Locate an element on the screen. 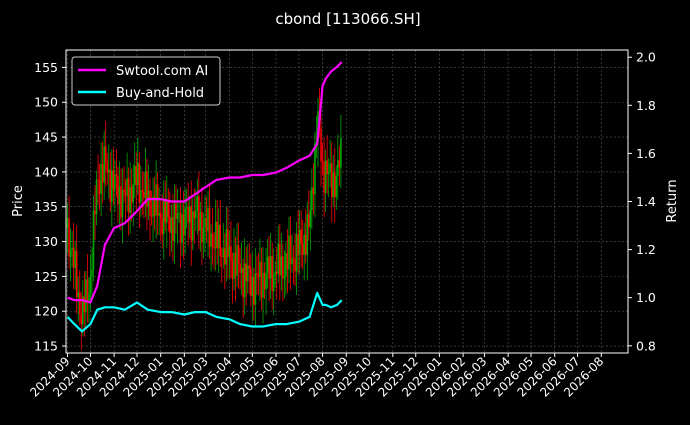  price-tick-label: 125 is located at coordinates (46, 276).